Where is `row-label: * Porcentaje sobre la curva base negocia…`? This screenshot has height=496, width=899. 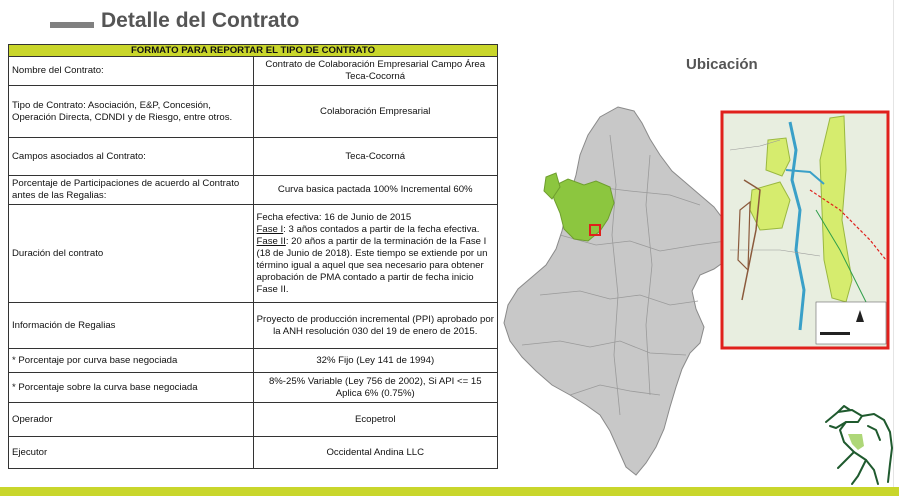
row-label: * Porcentaje sobre la curva base negocia… is located at coordinates (131, 387).